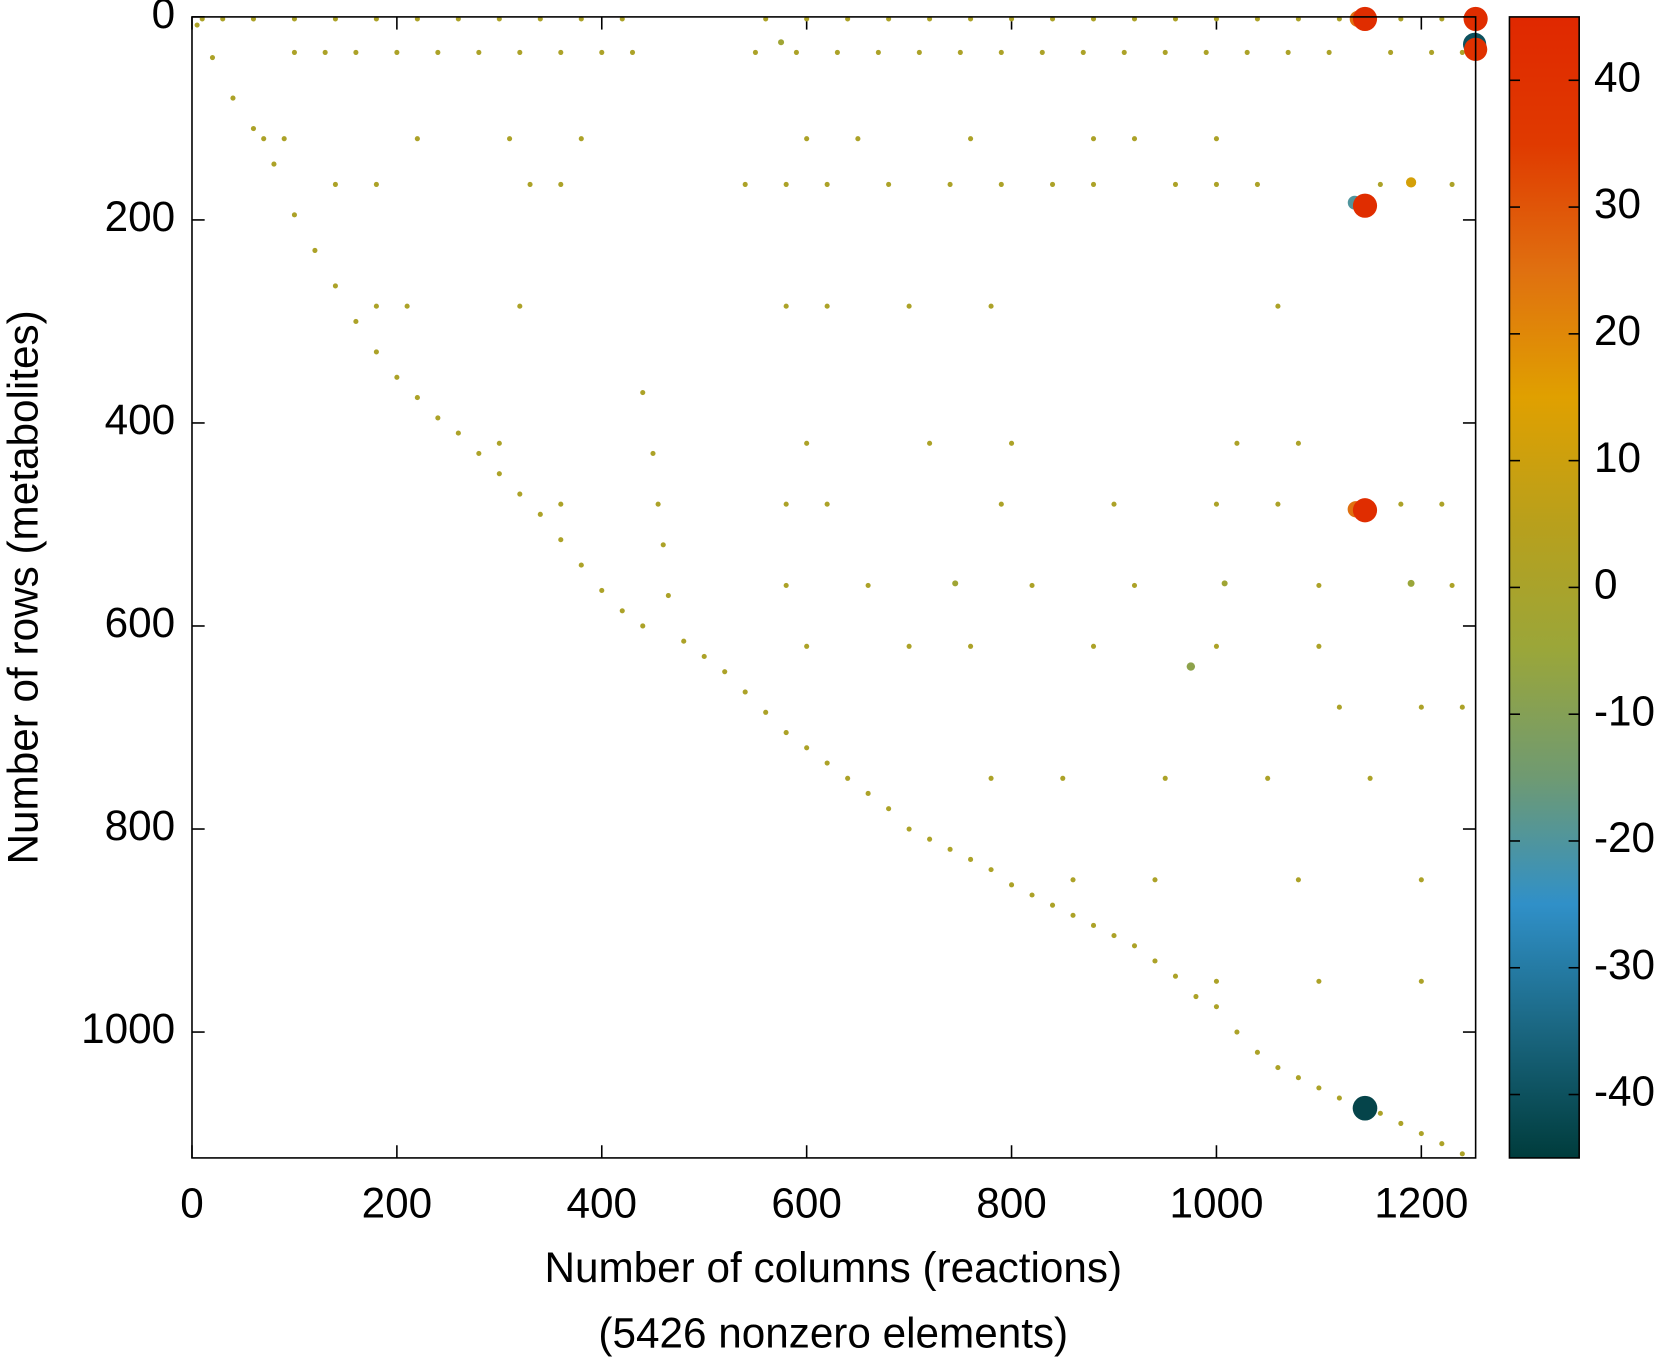  I want to click on x-tick-label: 600, so click(806, 1203).